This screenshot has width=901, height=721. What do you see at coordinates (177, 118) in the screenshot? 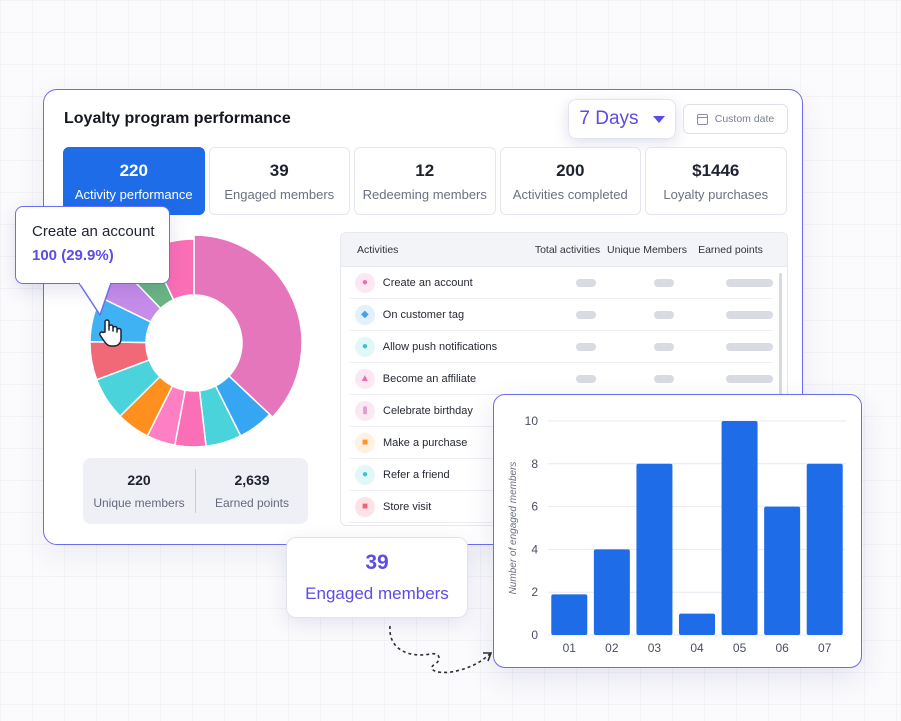
I see `page-title: Loyalty program performance` at bounding box center [177, 118].